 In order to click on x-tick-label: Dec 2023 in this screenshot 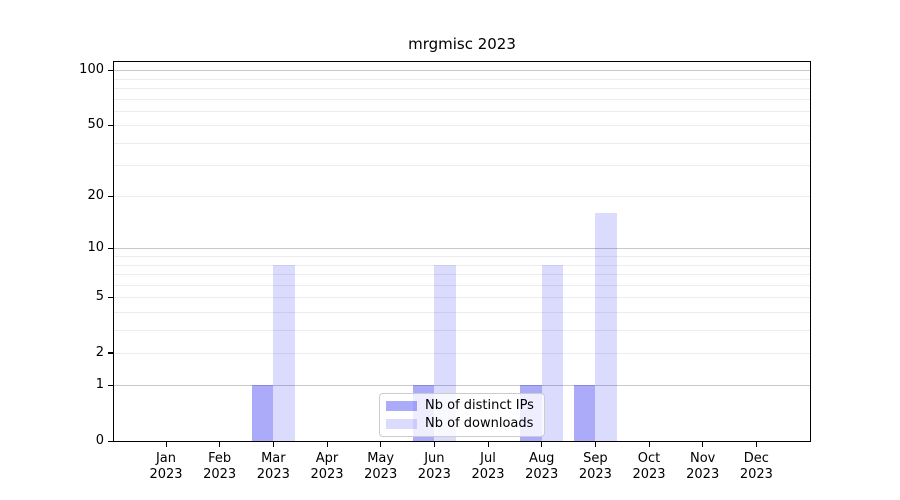, I will do `click(756, 466)`.